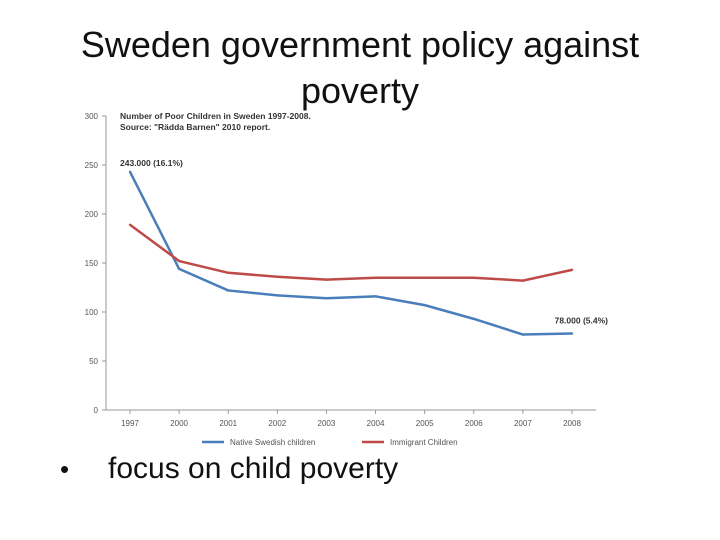 The height and width of the screenshot is (540, 720). Describe the element at coordinates (96, 410) in the screenshot. I see `y-tick-label: 0` at that location.